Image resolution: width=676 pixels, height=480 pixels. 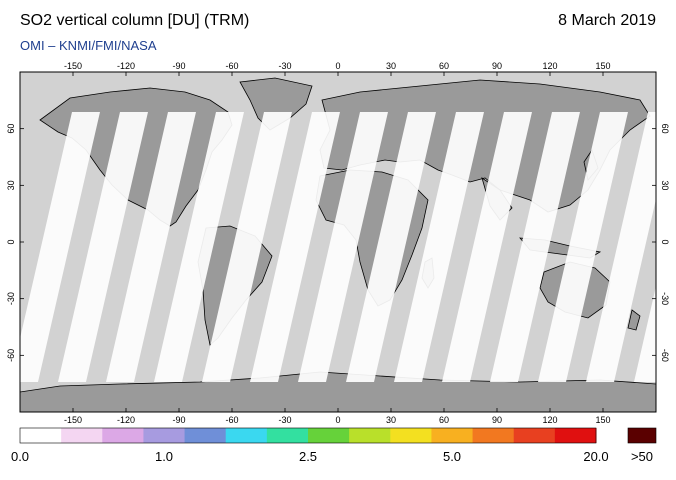 I want to click on lon-label-bottom: -150, so click(x=73, y=420).